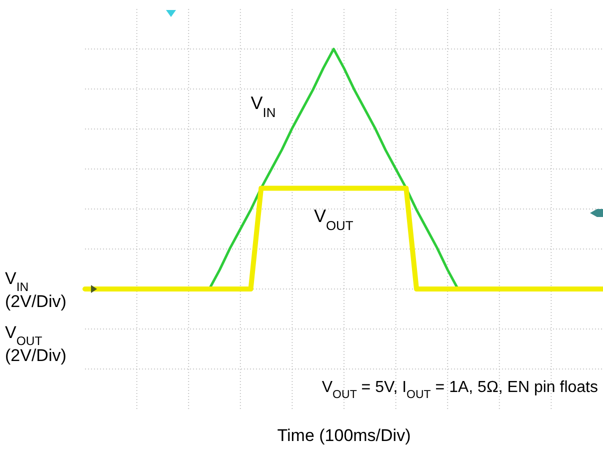 The width and height of the screenshot is (603, 458). I want to click on text: V$_{OUT}$ = 5V, I$_{OUT}$ = 1A, 5Ω, EN pin floats, so click(460, 390).